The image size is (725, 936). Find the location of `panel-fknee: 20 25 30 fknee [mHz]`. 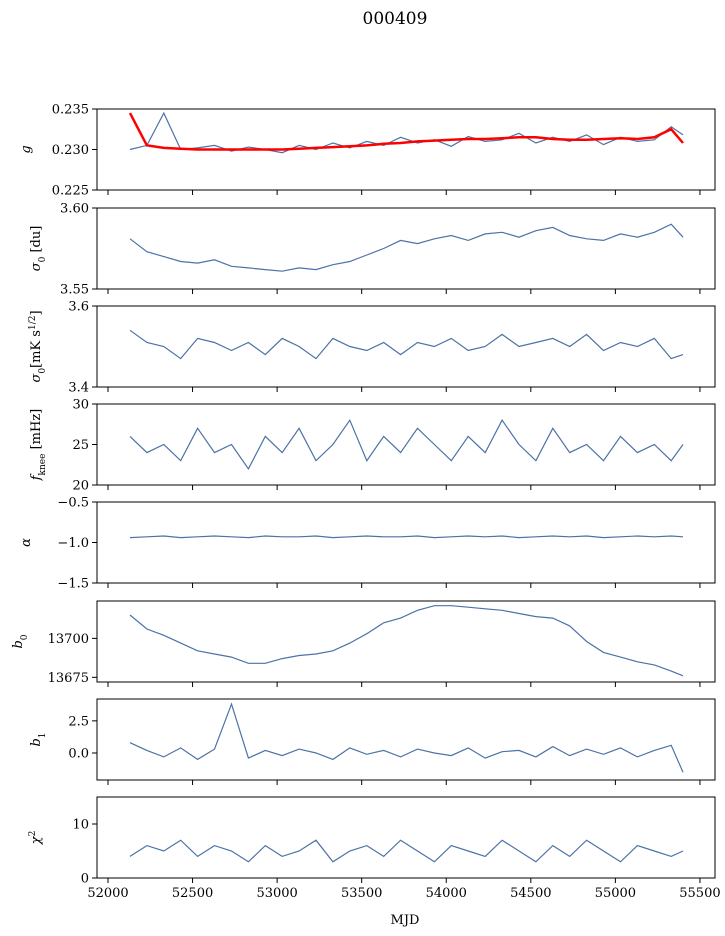

panel-fknee: 20 25 30 fknee [mHz] is located at coordinates (372, 446).